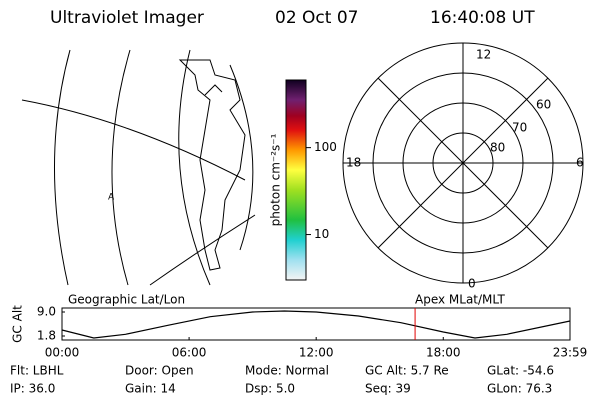 This screenshot has height=400, width=600. I want to click on polar-ring-label: 80, so click(497, 148).